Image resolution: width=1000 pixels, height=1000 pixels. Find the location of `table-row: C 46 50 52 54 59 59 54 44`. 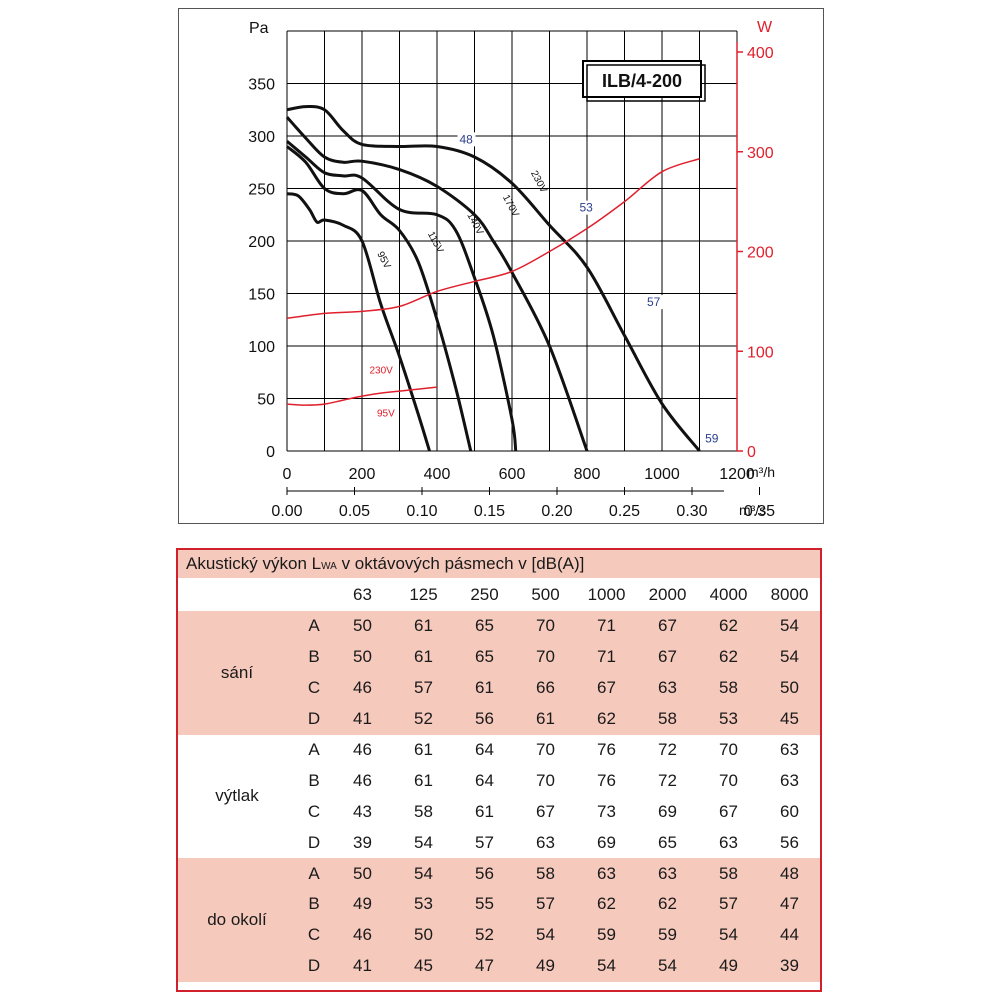

table-row: C 46 50 52 54 59 59 54 44 is located at coordinates (499, 935).